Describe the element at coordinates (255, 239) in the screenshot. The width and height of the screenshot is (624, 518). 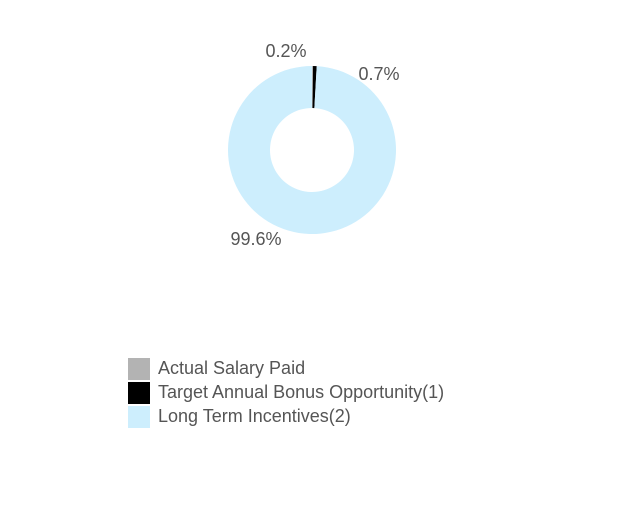
I see `data-label: 99.6%` at that location.